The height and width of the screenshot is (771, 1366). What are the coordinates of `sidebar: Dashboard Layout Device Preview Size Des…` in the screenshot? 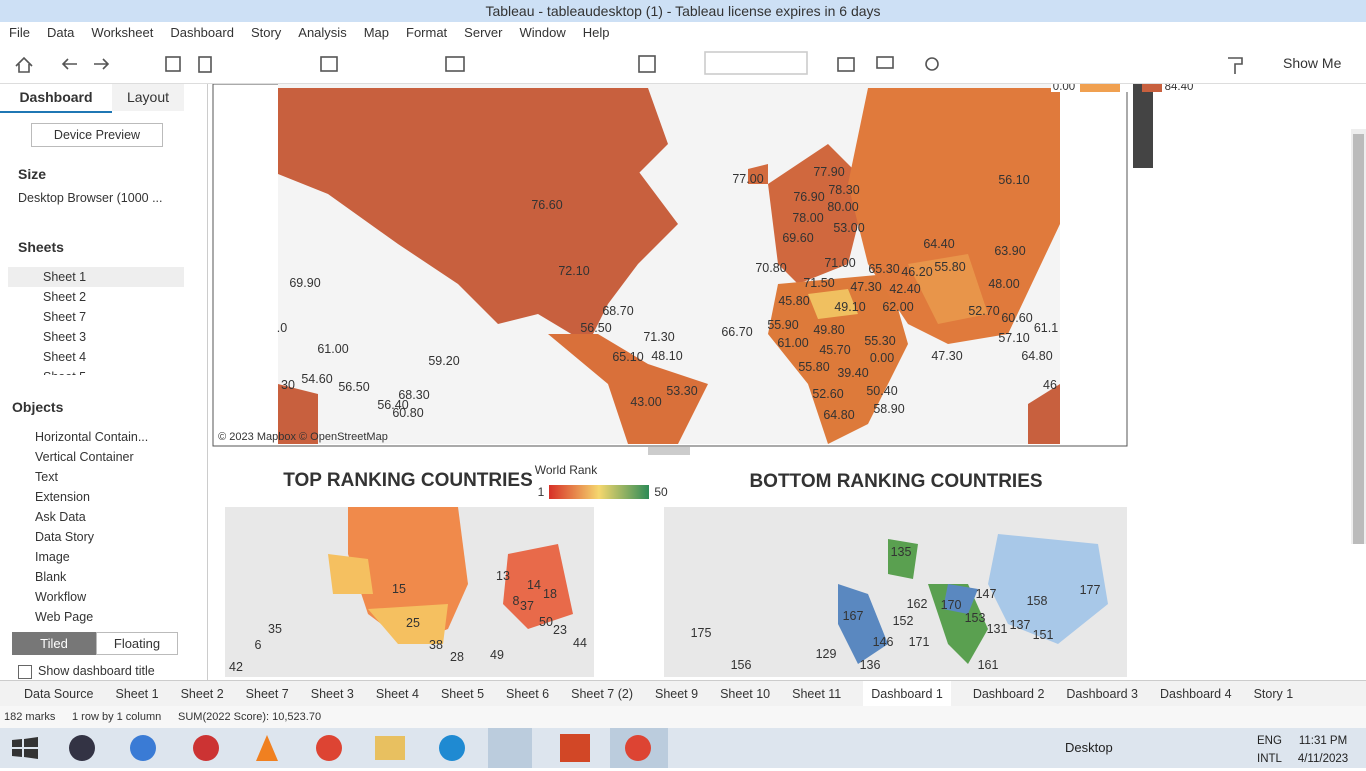 It's located at (104, 382).